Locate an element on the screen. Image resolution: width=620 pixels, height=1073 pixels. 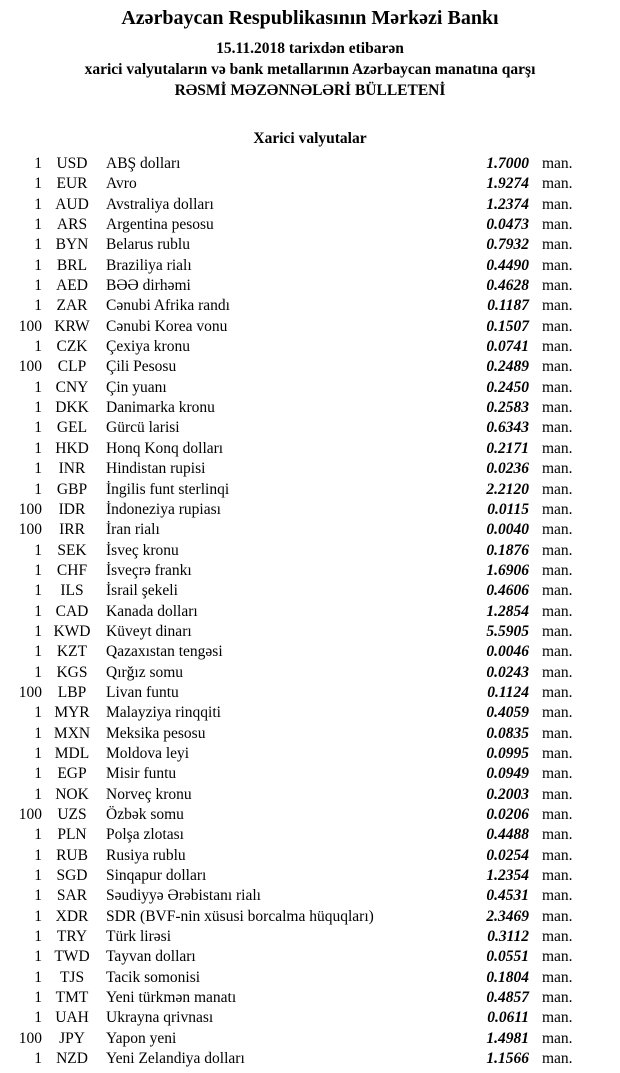
currency-code-cell: MXN is located at coordinates (72, 733).